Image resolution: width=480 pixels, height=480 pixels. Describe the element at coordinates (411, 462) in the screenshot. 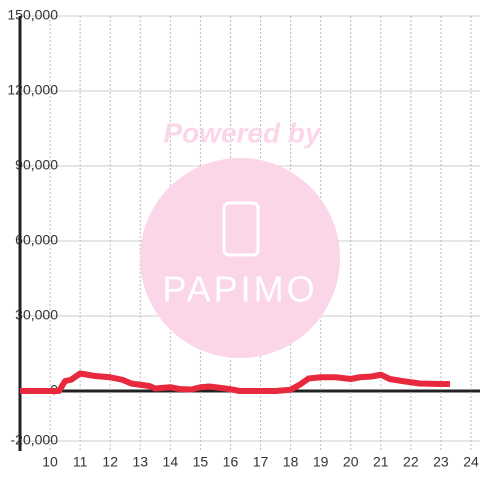

I see `x-tick-label: 22` at that location.